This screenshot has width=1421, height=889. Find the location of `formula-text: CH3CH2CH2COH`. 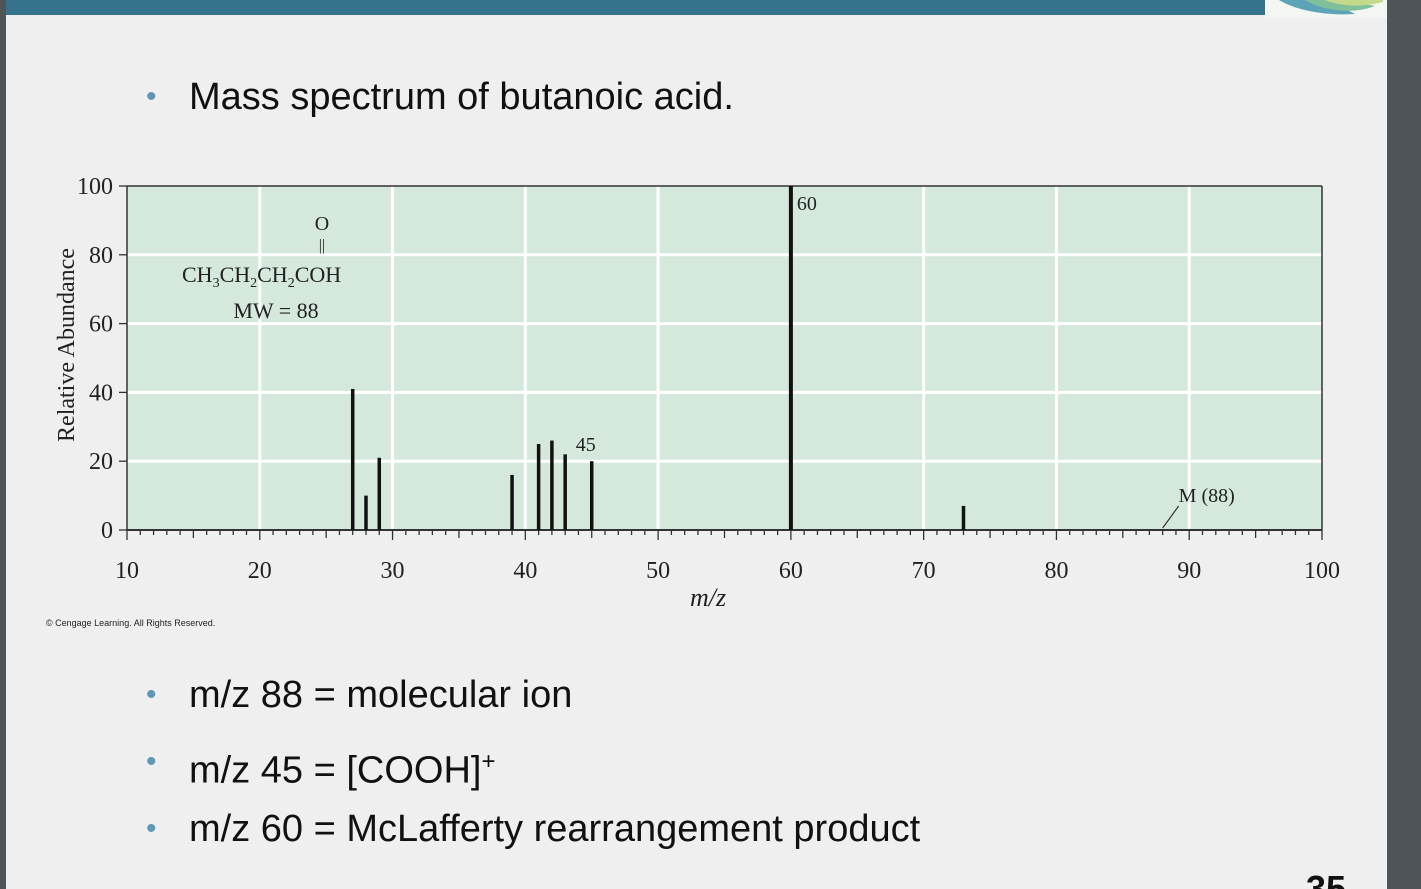

formula-text: CH3CH2CH2COH is located at coordinates (261, 276).